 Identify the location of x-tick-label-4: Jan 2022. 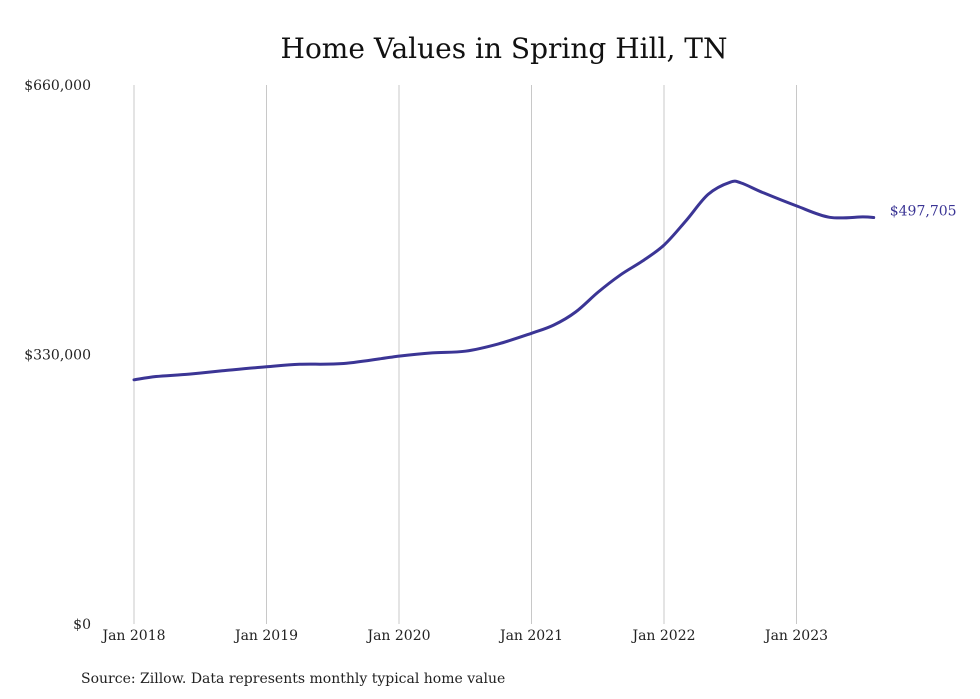
(662, 636).